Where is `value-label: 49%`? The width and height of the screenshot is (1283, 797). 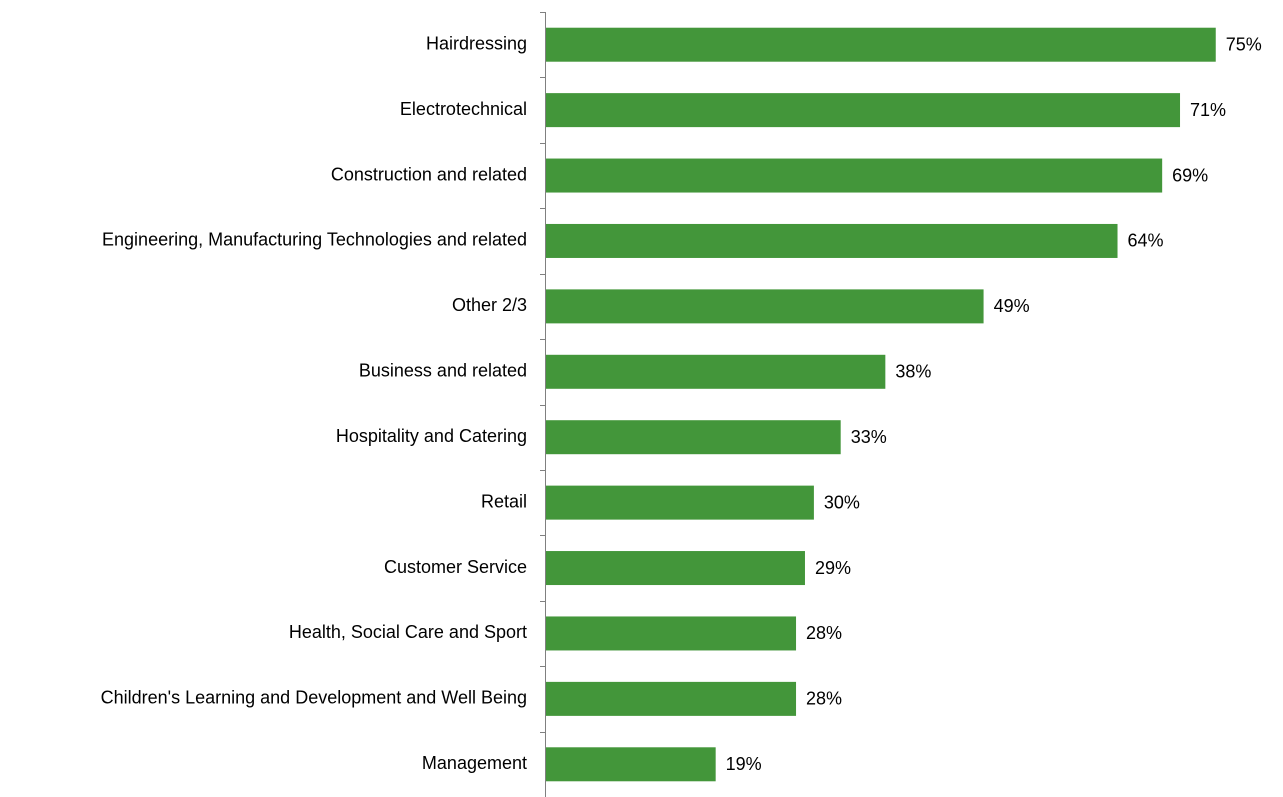 value-label: 49% is located at coordinates (1012, 306).